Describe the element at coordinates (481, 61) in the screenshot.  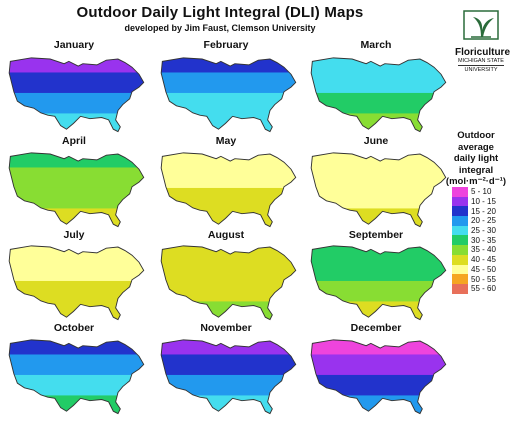
I see `logo-line2: MICHIGAN STATE` at that location.